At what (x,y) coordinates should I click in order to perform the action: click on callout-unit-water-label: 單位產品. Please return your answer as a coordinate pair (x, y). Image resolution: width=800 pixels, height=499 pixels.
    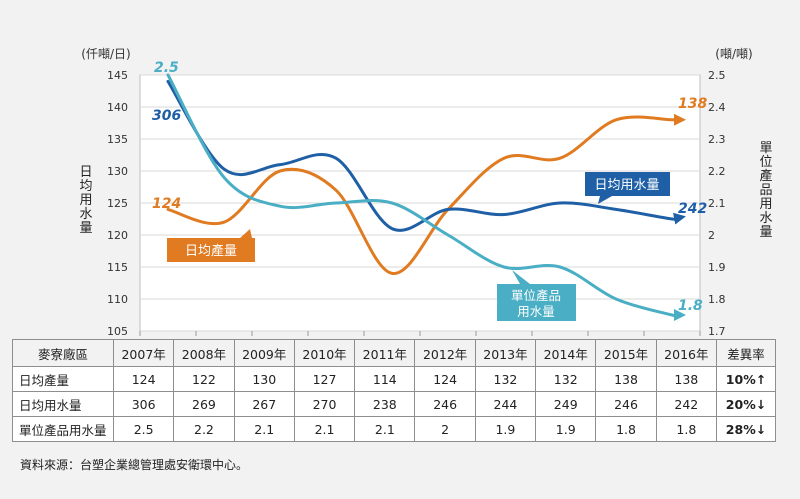
    Looking at the image, I should click on (536, 295).